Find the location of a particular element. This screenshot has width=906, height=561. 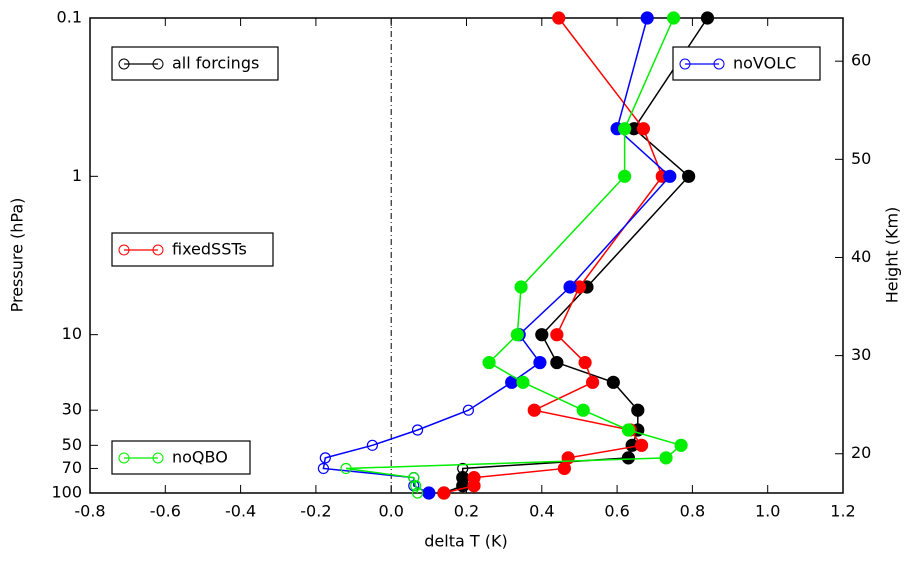

x-tick-label: -0.6 is located at coordinates (165, 511).